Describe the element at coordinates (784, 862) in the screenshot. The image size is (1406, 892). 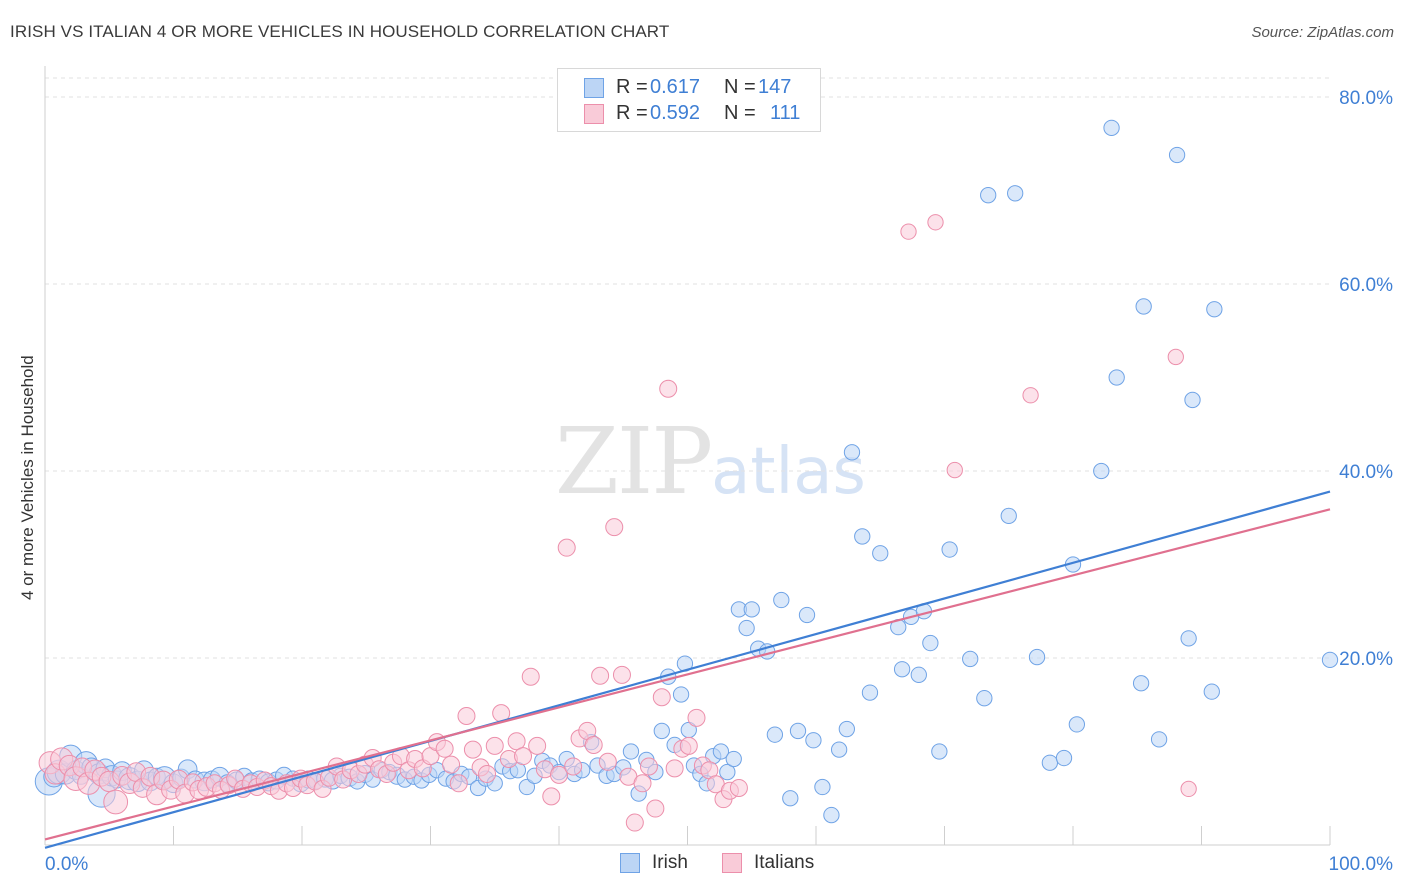
I see `legend-label-italians: Italians` at that location.